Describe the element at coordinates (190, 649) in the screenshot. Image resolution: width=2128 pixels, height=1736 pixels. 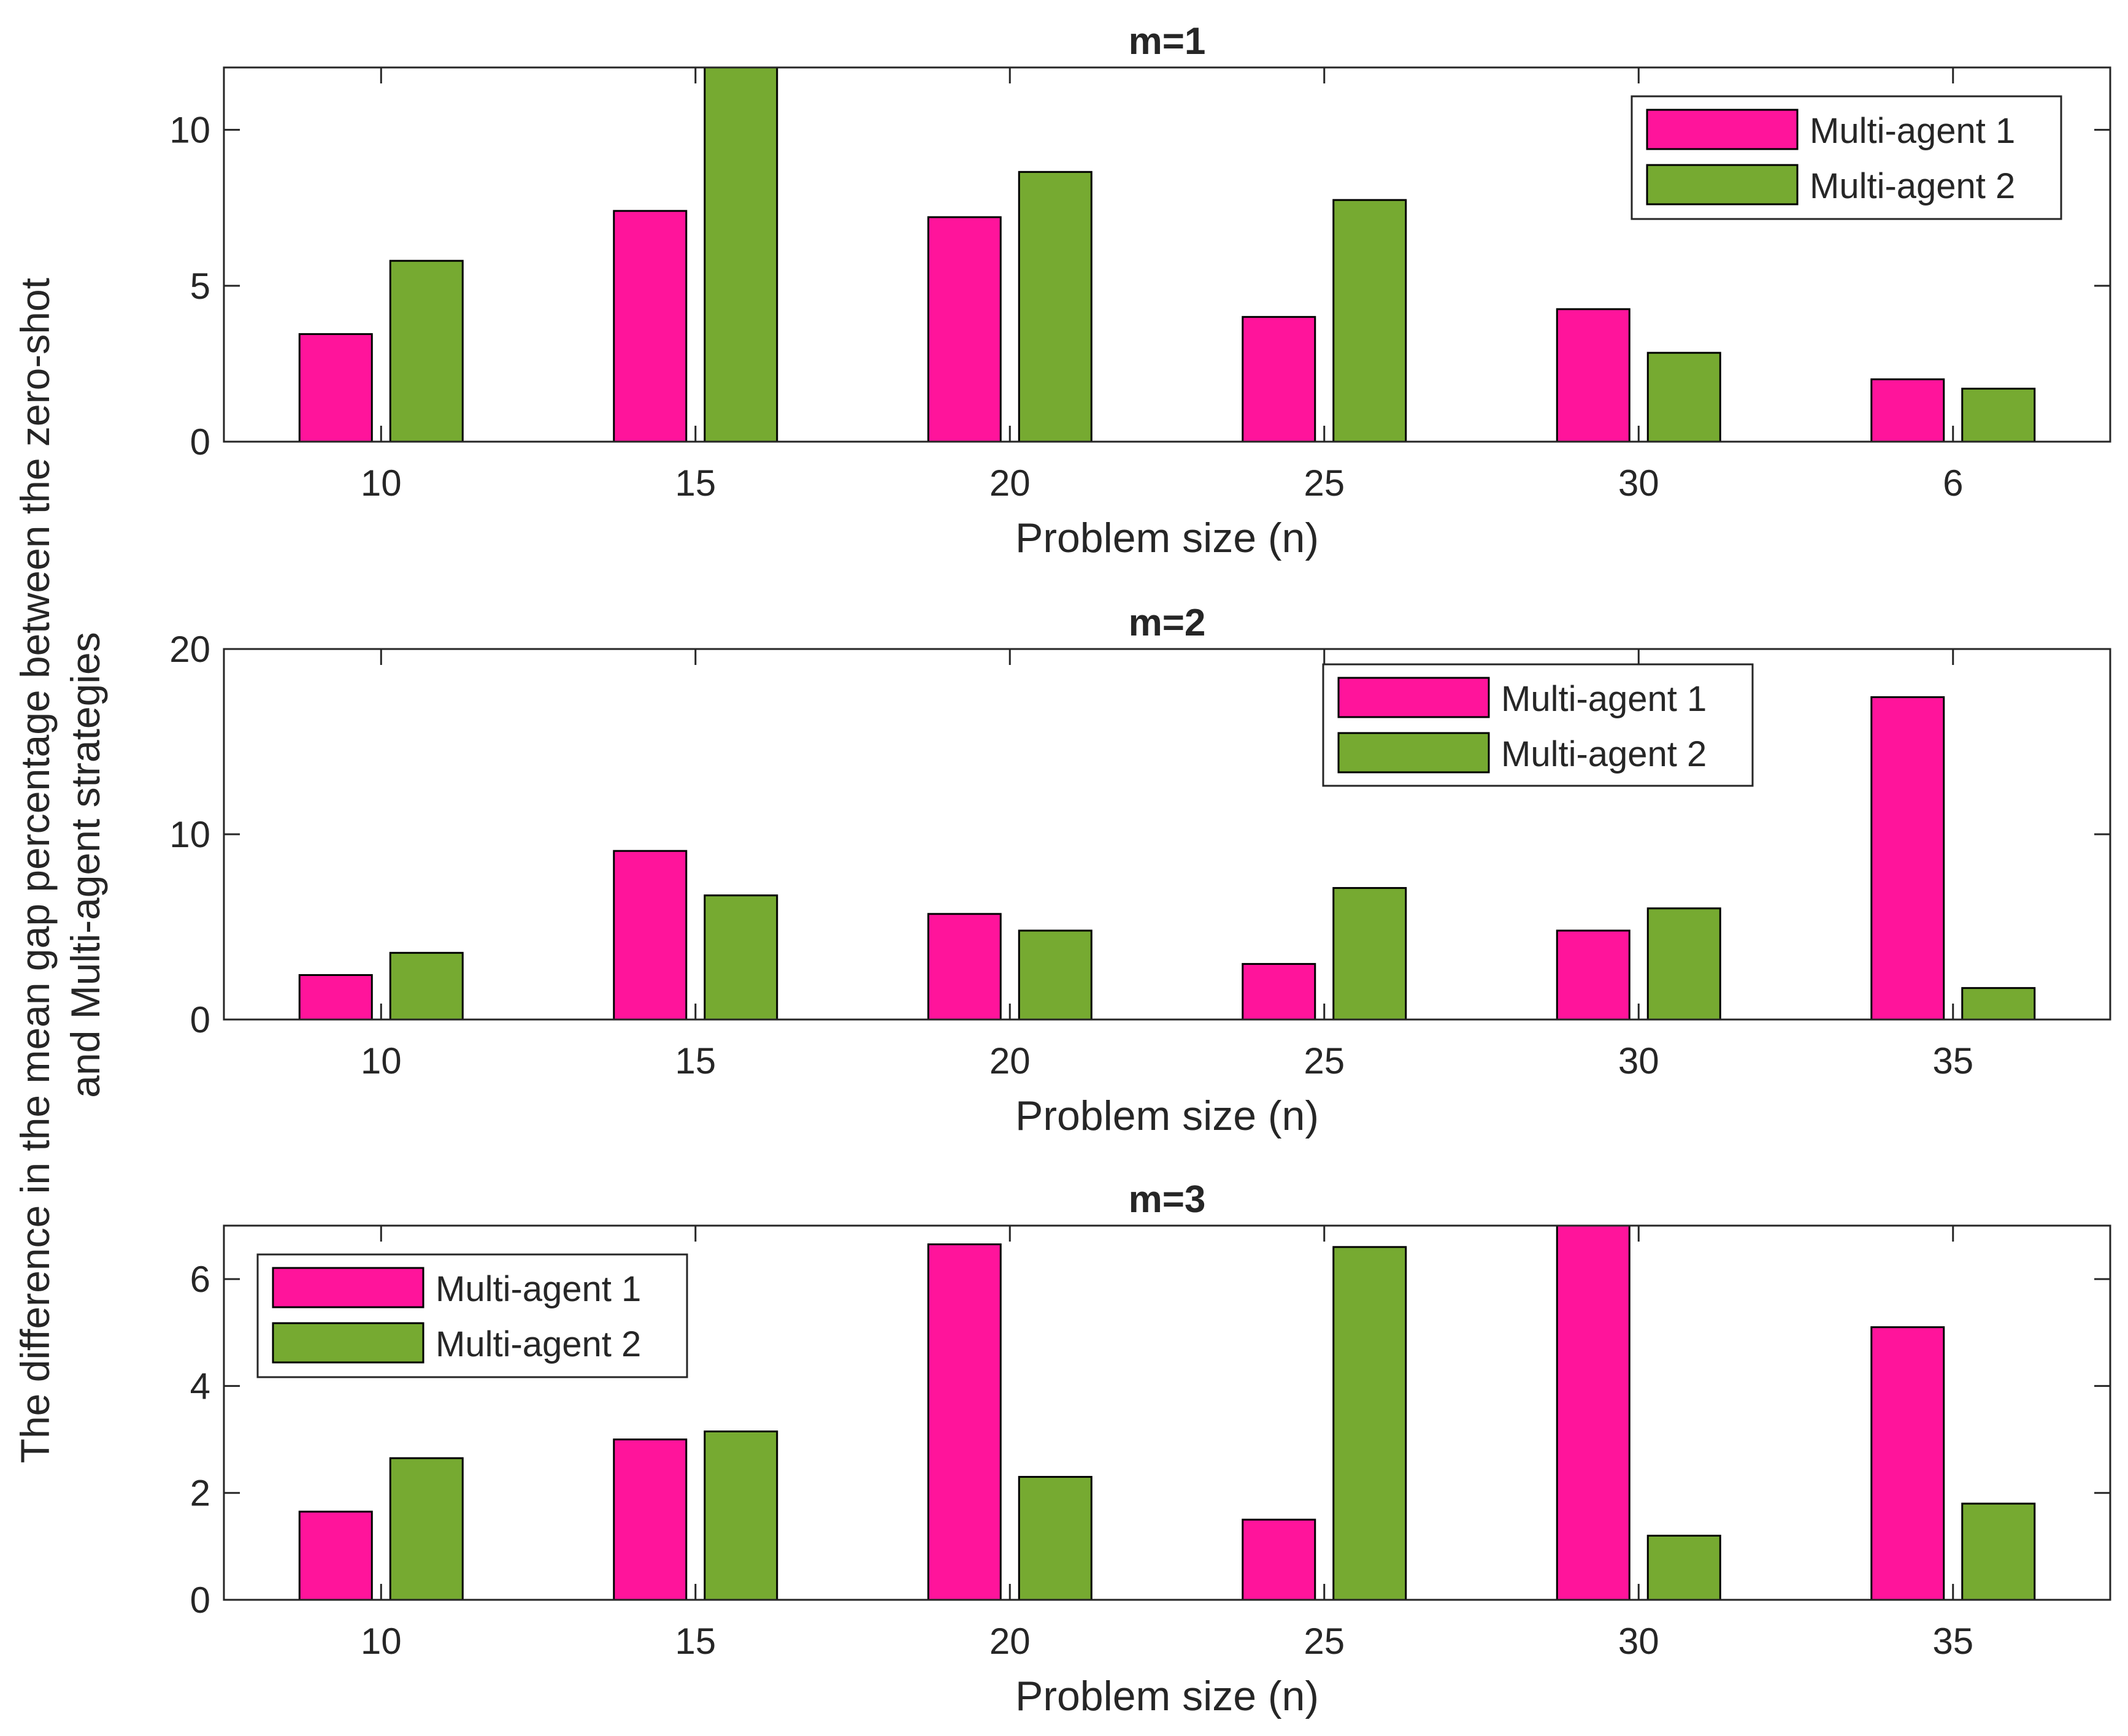
I see `y-tick-label: 20` at that location.